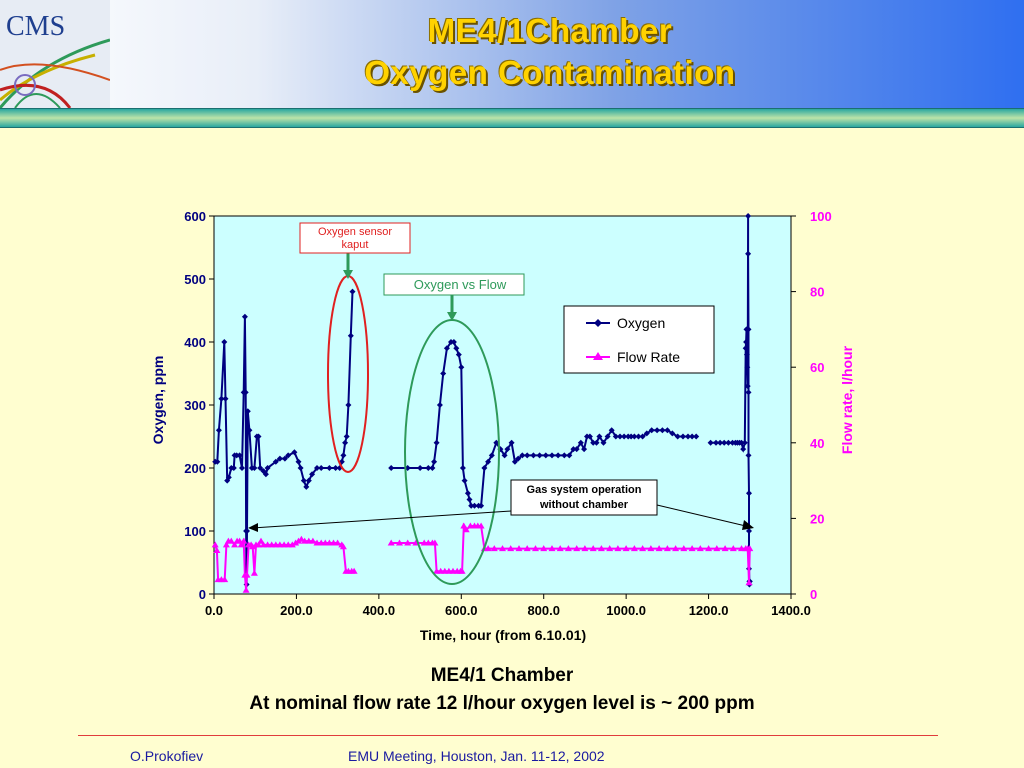 The height and width of the screenshot is (768, 1024). I want to click on legend: Oxygen Flow Rate, so click(639, 339).